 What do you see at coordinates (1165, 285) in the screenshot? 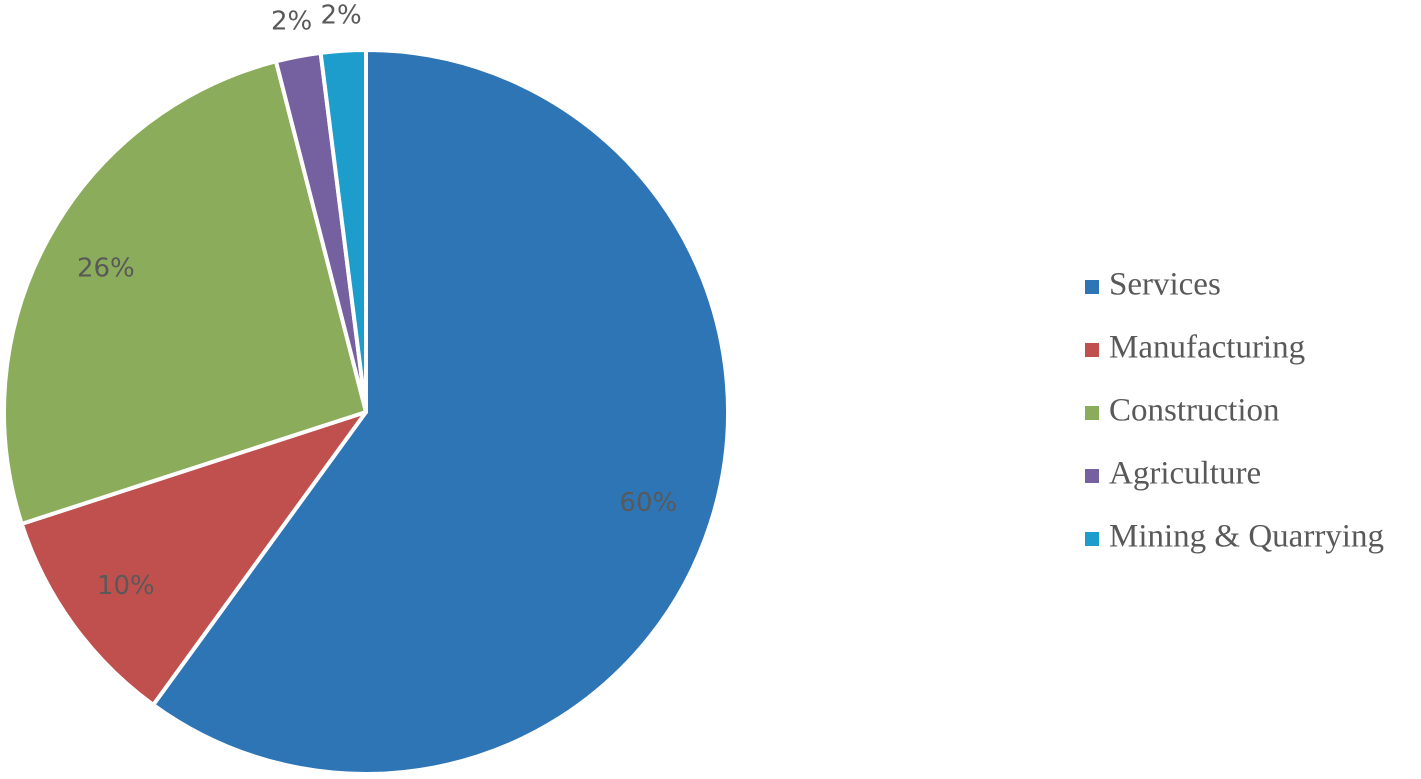
I see `legend-label: Services` at bounding box center [1165, 285].